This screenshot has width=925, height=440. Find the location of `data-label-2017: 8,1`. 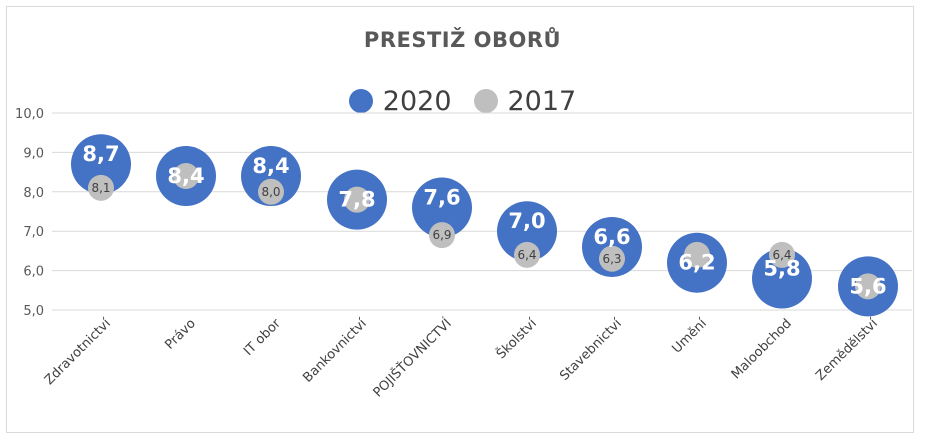

data-label-2017: 8,1 is located at coordinates (100, 188).